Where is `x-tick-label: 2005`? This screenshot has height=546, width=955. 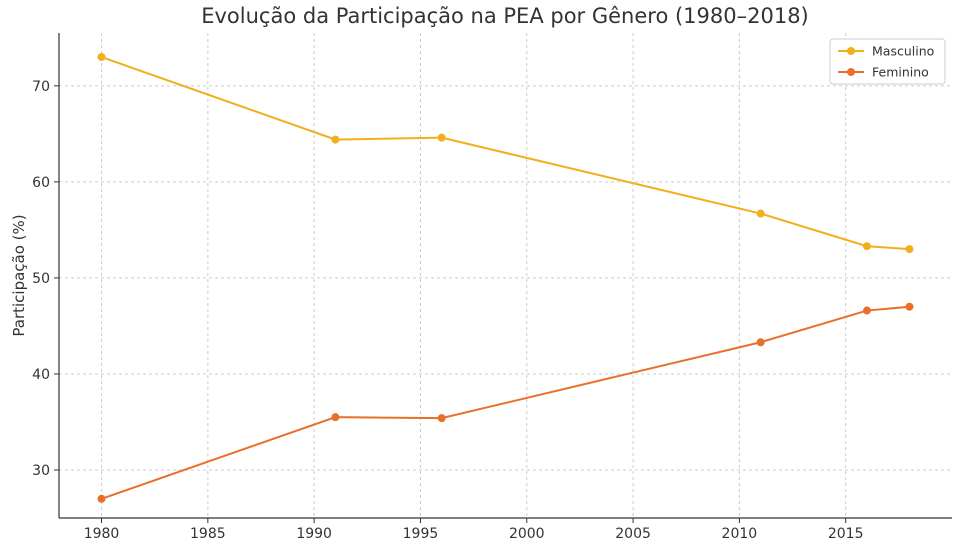
x-tick-label: 2005 is located at coordinates (633, 534).